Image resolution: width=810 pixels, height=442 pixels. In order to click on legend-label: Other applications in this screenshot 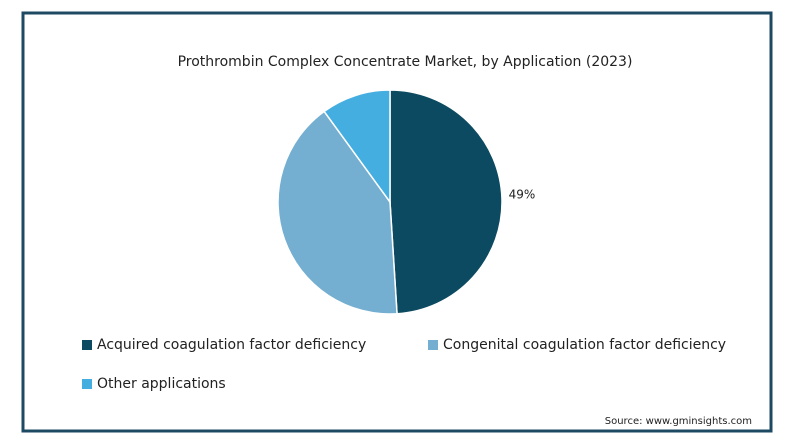, I will do `click(161, 384)`.